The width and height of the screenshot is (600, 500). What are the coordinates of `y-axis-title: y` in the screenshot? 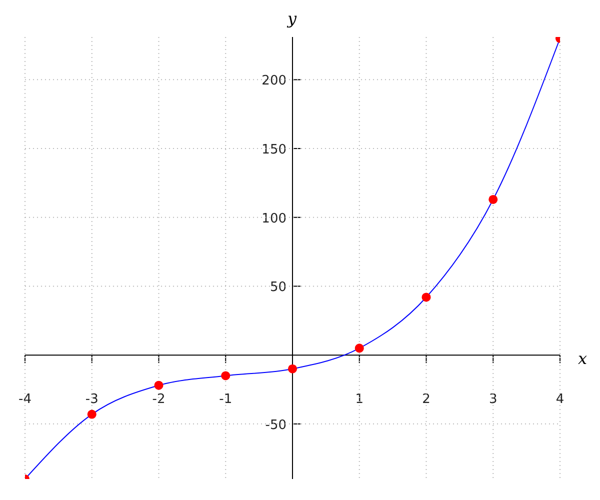 It's located at (292, 18).